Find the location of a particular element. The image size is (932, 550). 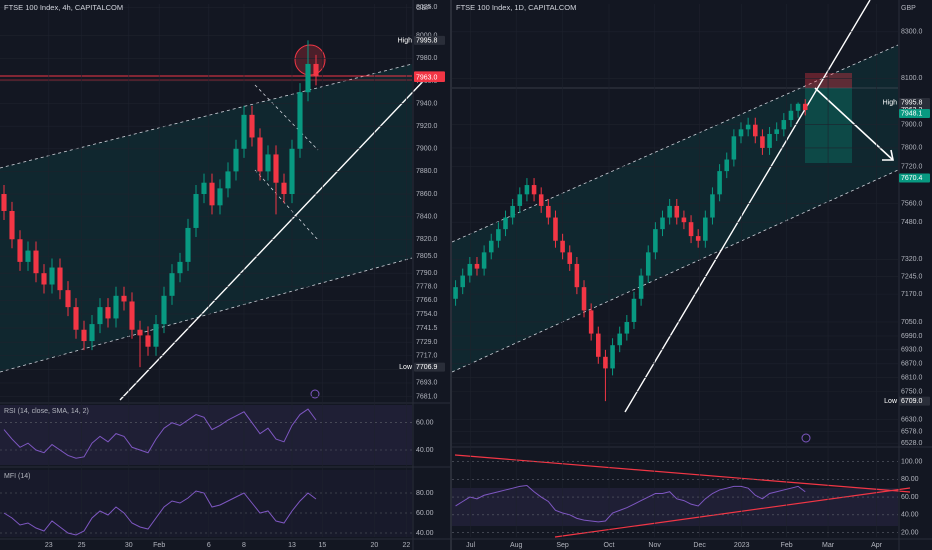

x-tick-label: 13 is located at coordinates (292, 545).